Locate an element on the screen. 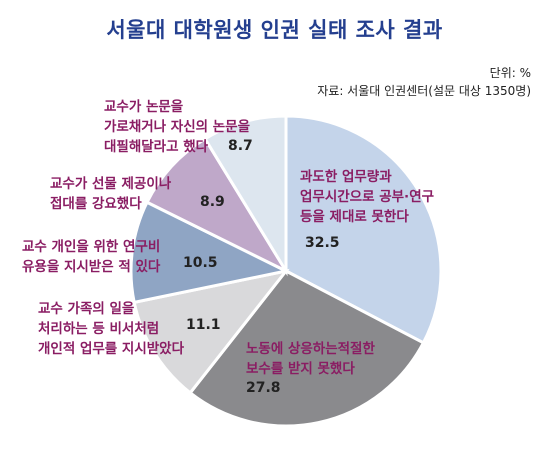 This screenshot has width=549, height=461. slice-label-line: 유용을 지시받은 적 있다 is located at coordinates (91, 267).